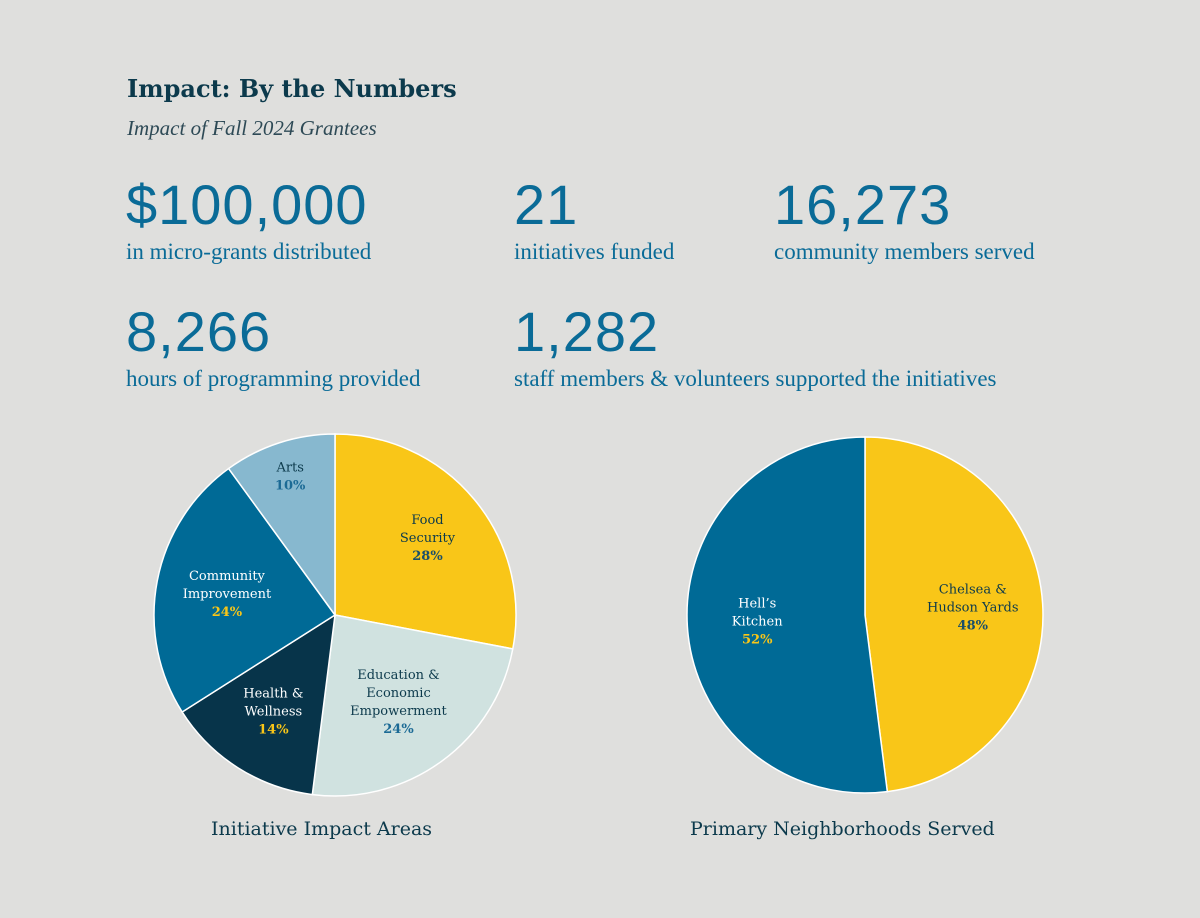 The width and height of the screenshot is (1200, 918). Describe the element at coordinates (863, 204) in the screenshot. I see `stat-number: 16,273` at that location.